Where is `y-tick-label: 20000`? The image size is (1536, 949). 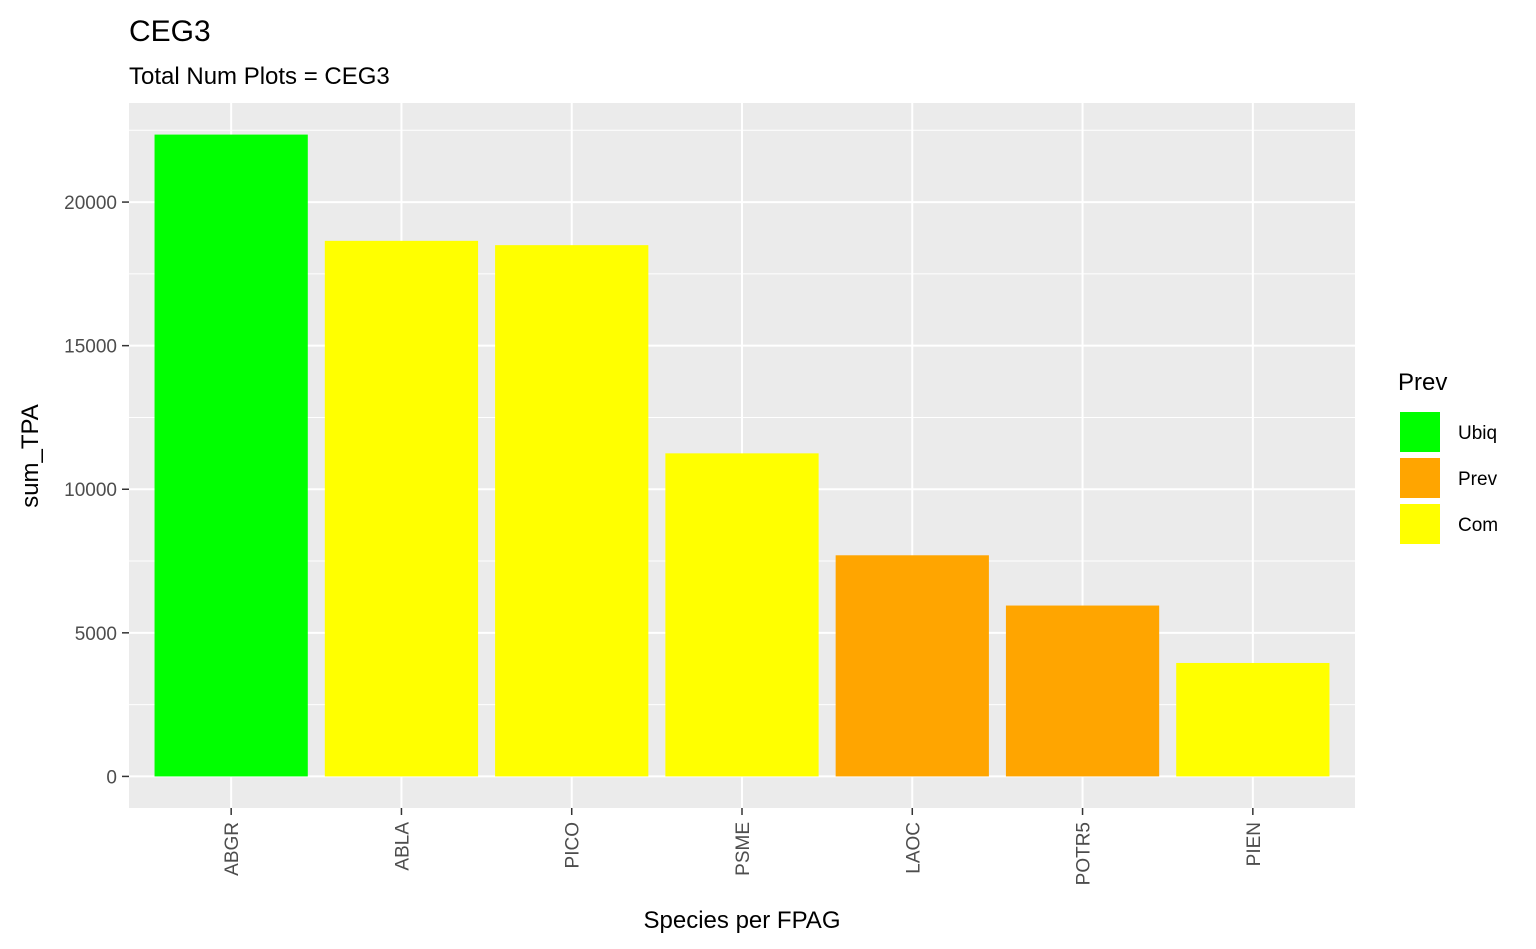
y-tick-label: 20000 is located at coordinates (90, 203).